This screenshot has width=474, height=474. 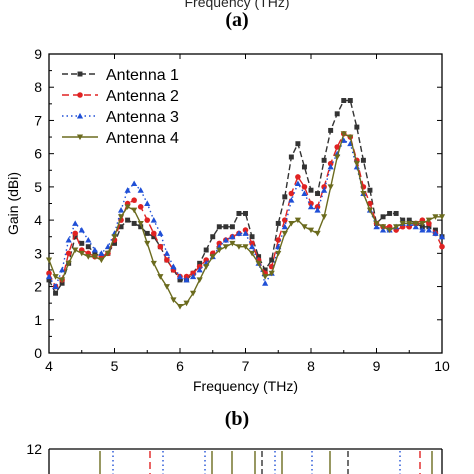 What do you see at coordinates (311, 366) in the screenshot?
I see `x-tick-label: 8` at bounding box center [311, 366].